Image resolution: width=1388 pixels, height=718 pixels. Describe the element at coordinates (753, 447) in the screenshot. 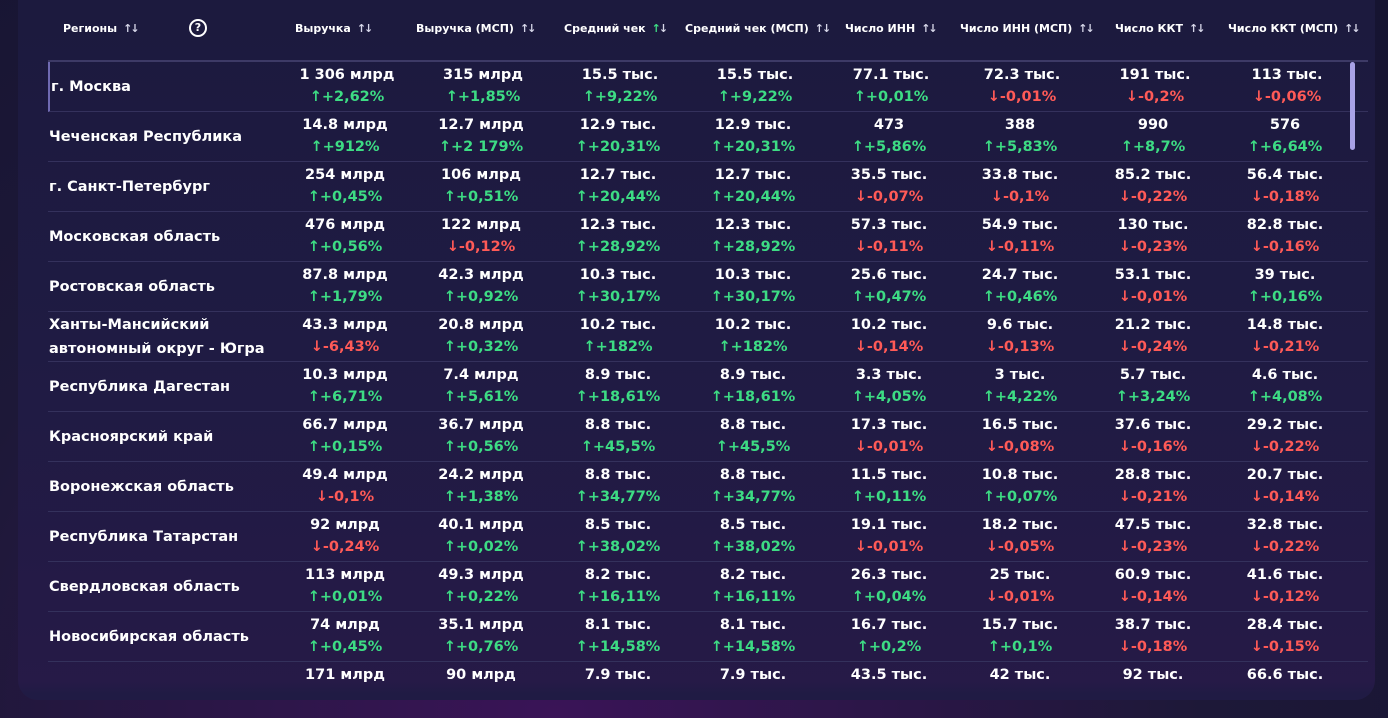

I see `metric-change: ↑+45,5%` at that location.